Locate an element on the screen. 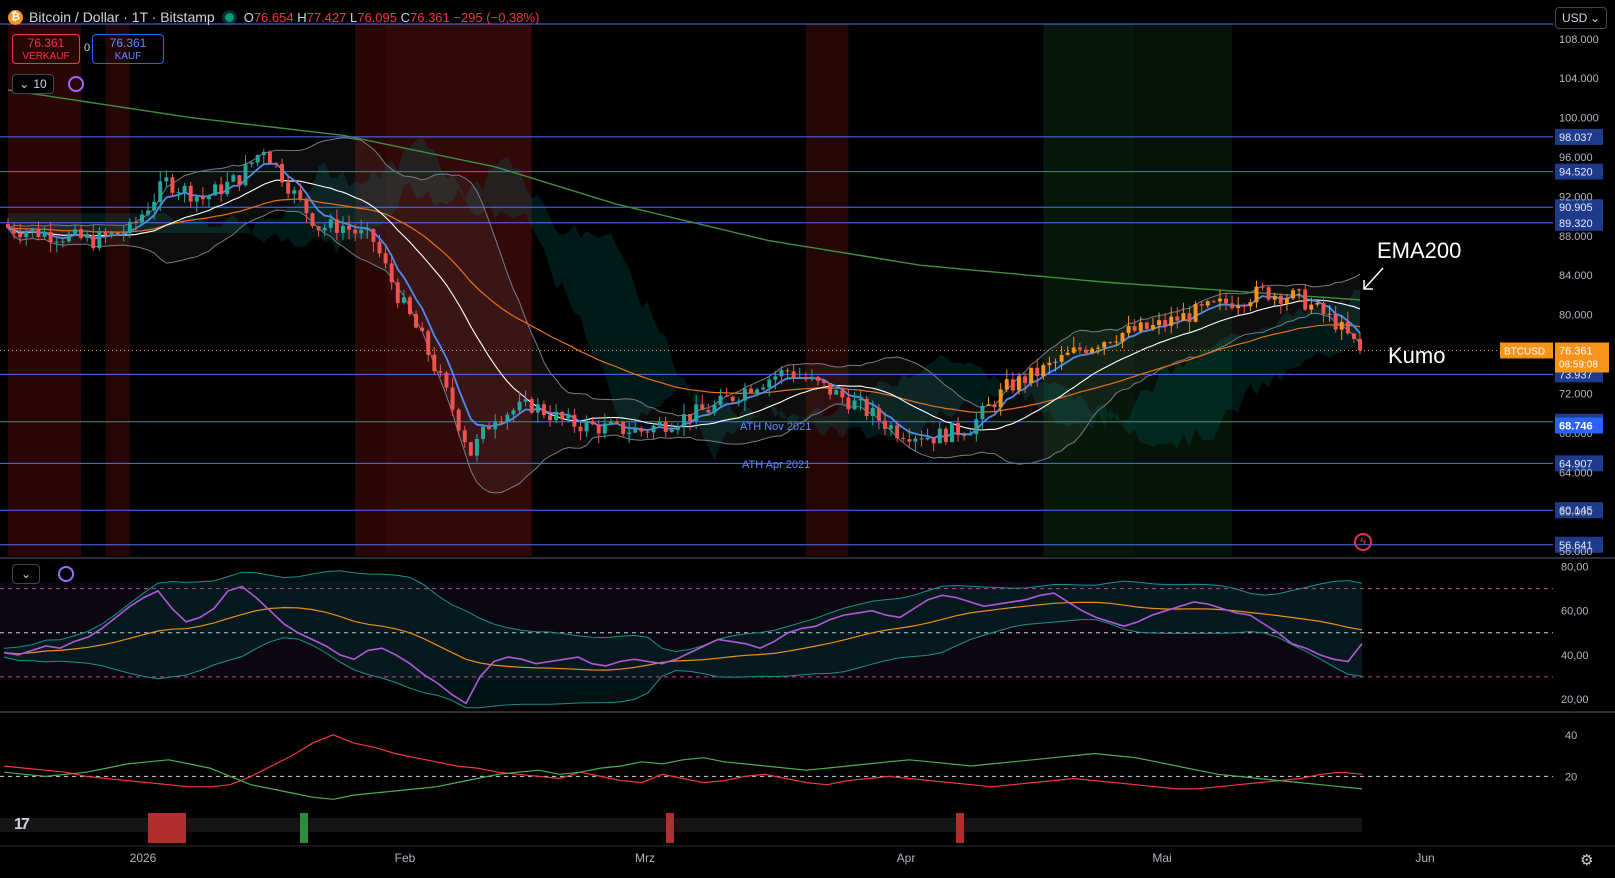 The width and height of the screenshot is (1615, 878). level-label-3: 89.320 is located at coordinates (1576, 224).